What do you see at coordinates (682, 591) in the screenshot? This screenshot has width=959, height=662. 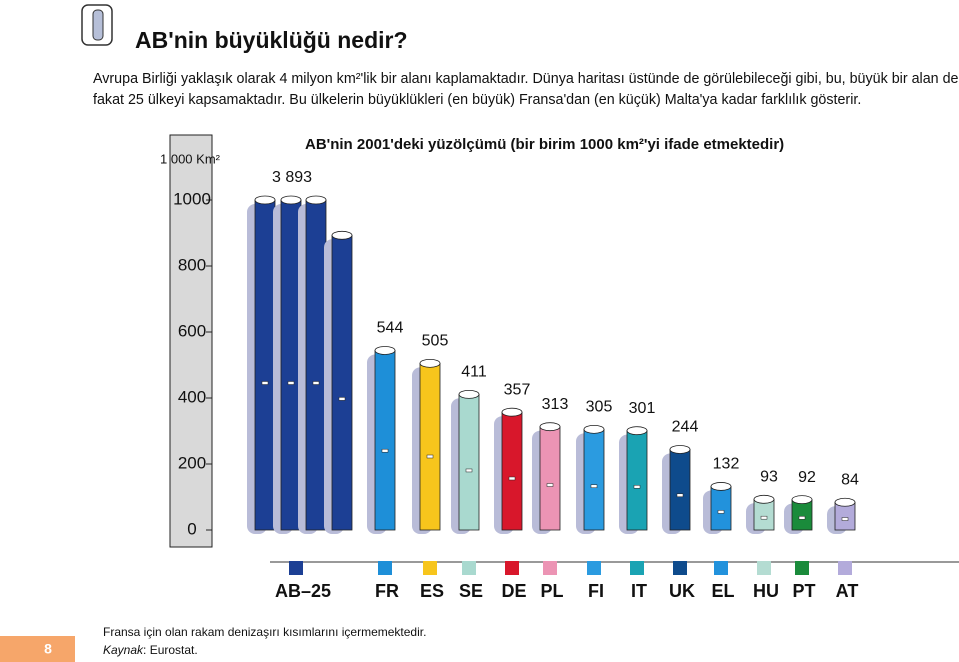 I see `category-label: UK` at bounding box center [682, 591].